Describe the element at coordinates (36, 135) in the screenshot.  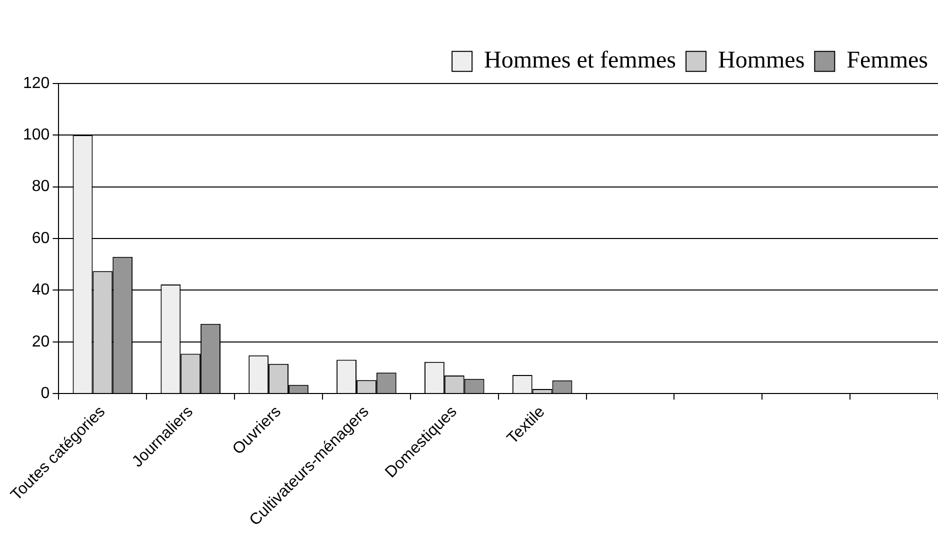
I see `y-tick-label: 100` at that location.